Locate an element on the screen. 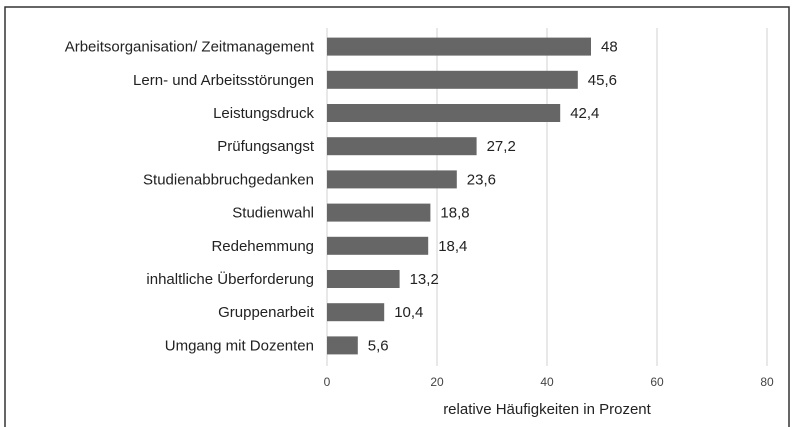 The width and height of the screenshot is (793, 427). x-axis-label: relative Häufigkeiten in Prozent is located at coordinates (547, 409).